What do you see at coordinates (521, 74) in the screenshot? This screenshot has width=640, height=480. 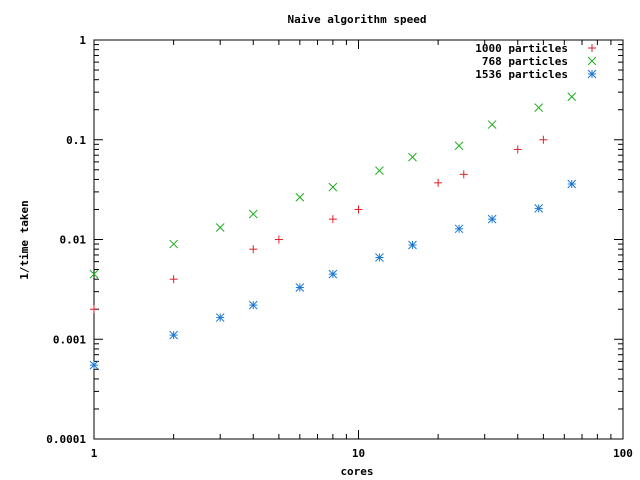 I see `legend-label: 1536 particles` at bounding box center [521, 74].